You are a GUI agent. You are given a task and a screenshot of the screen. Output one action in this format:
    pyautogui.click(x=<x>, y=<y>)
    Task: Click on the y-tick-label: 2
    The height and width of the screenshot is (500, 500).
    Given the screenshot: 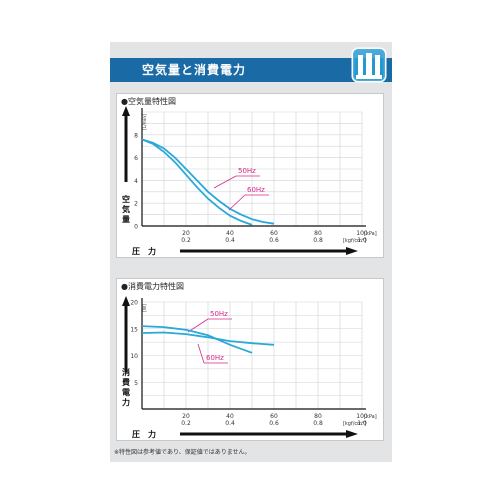 What is the action you would take?
    pyautogui.click(x=136, y=204)
    